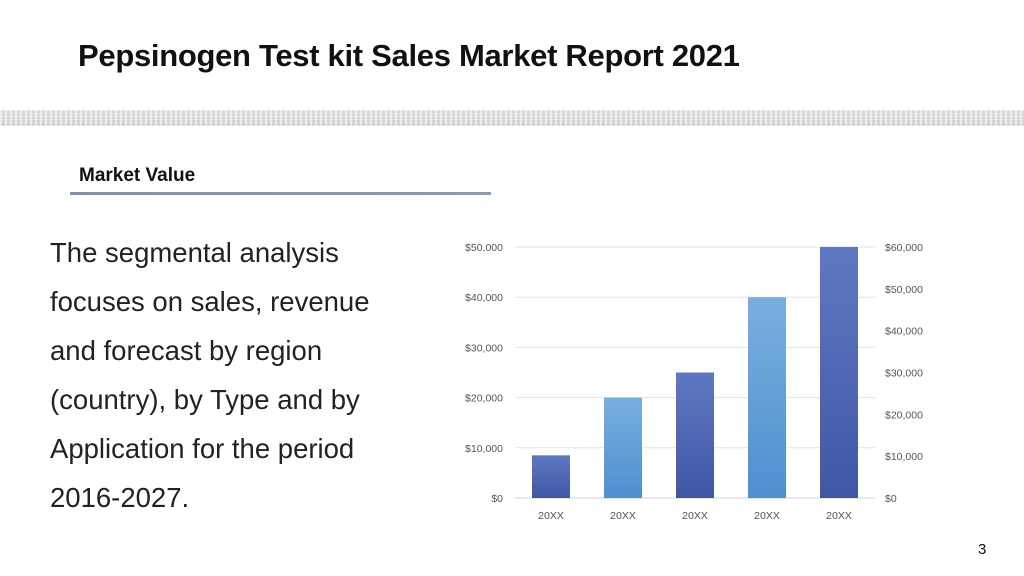  Describe the element at coordinates (280, 193) in the screenshot. I see `section-underline` at that location.